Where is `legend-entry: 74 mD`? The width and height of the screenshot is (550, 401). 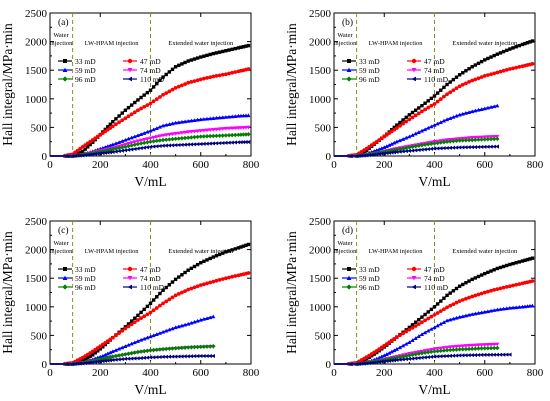
legend-entry: 74 mD is located at coordinates (150, 70).